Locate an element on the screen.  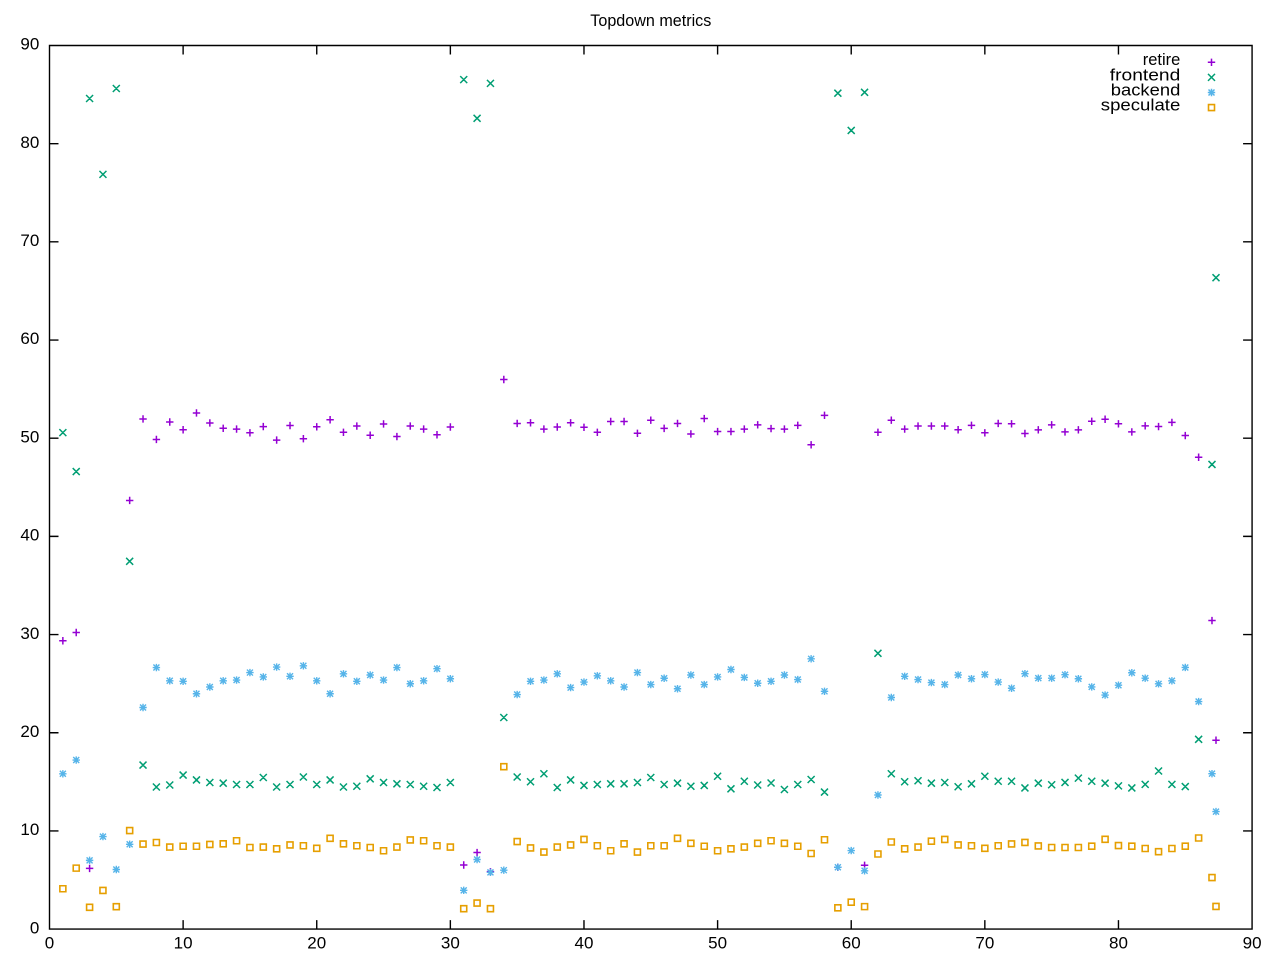
svg-text: retire is located at coordinates (1162, 59).